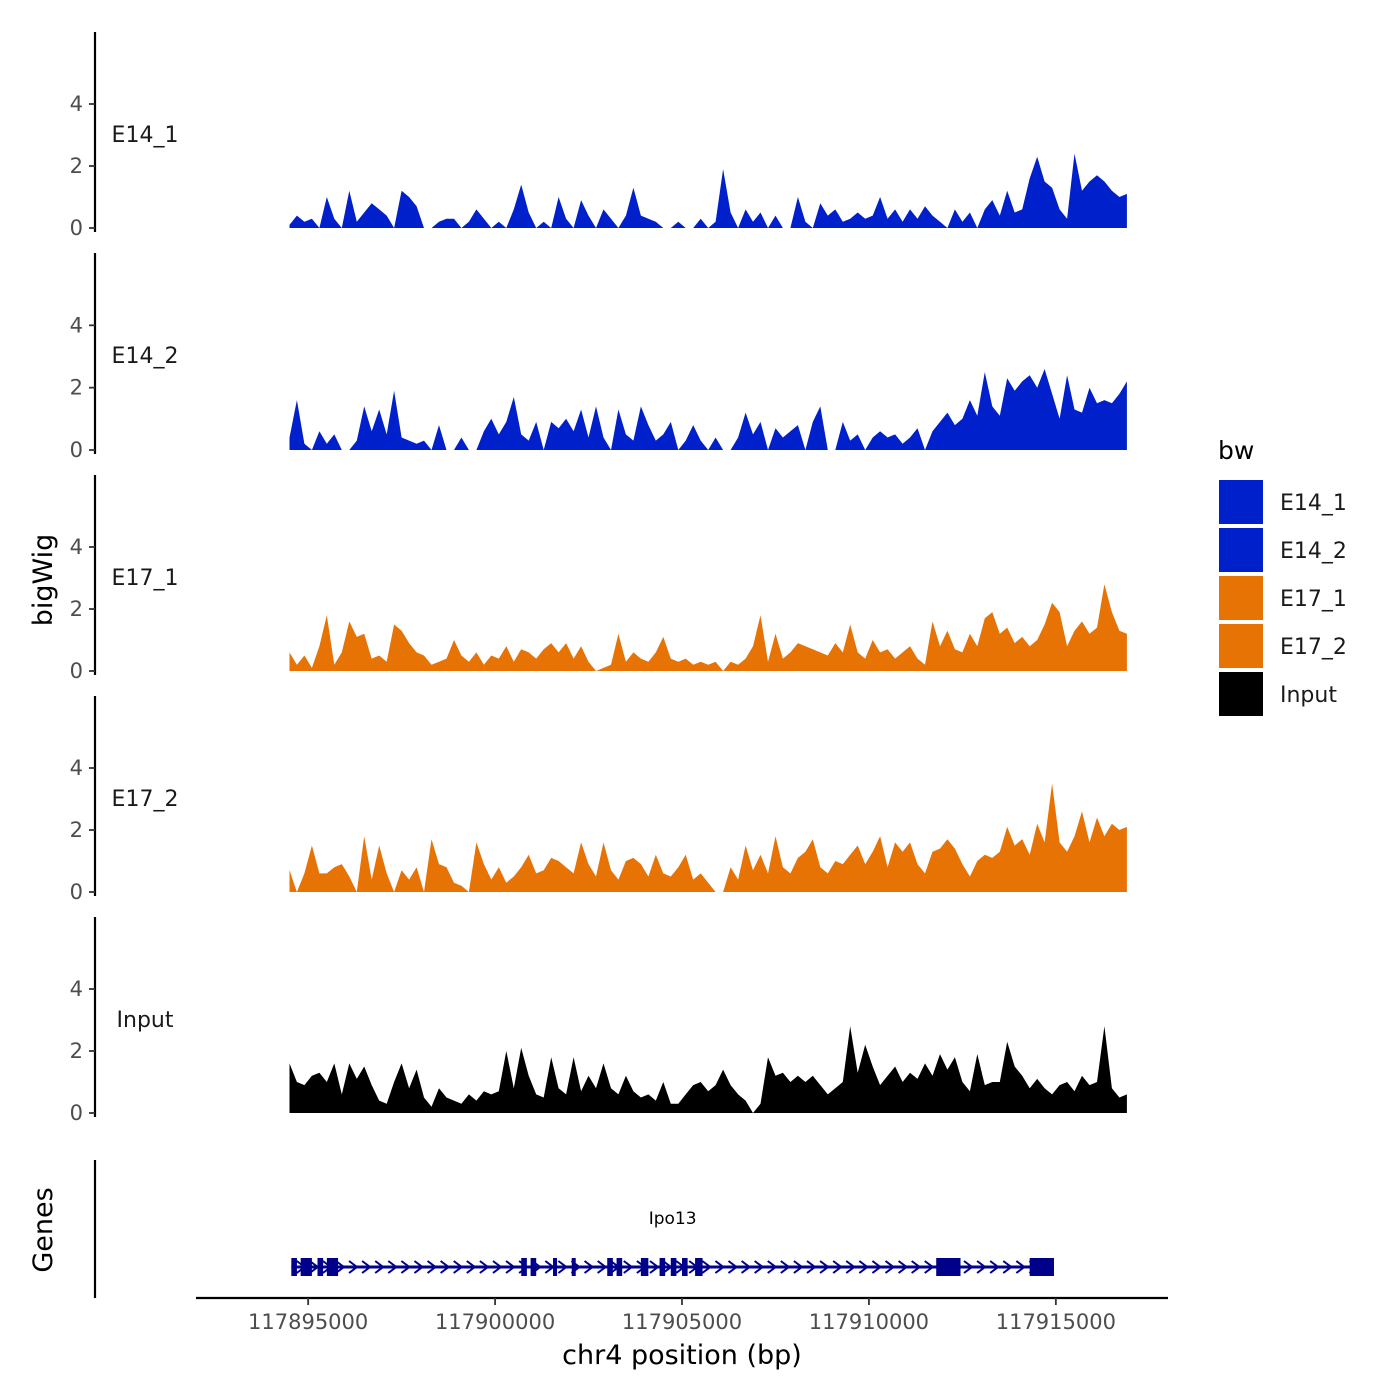  I want to click on x-axis-title: chr4 position (bp), so click(682, 1355).